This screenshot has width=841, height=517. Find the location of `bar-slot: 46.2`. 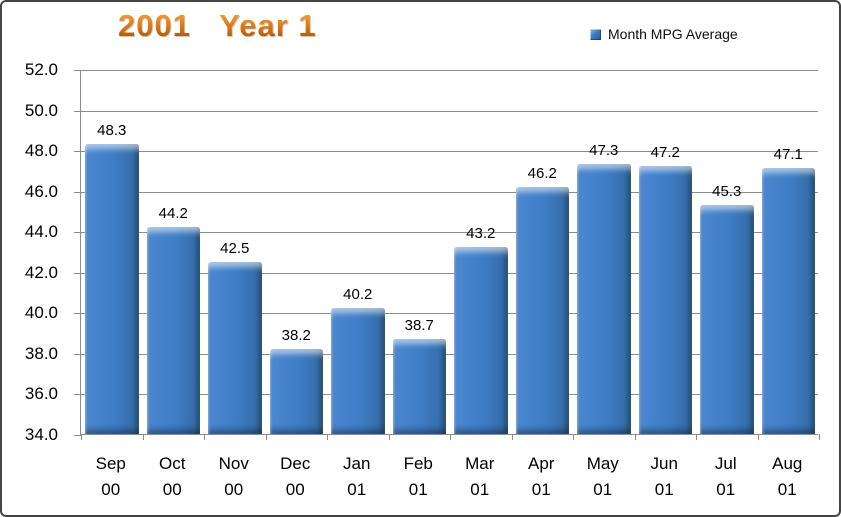

bar-slot: 46.2 is located at coordinates (543, 252).